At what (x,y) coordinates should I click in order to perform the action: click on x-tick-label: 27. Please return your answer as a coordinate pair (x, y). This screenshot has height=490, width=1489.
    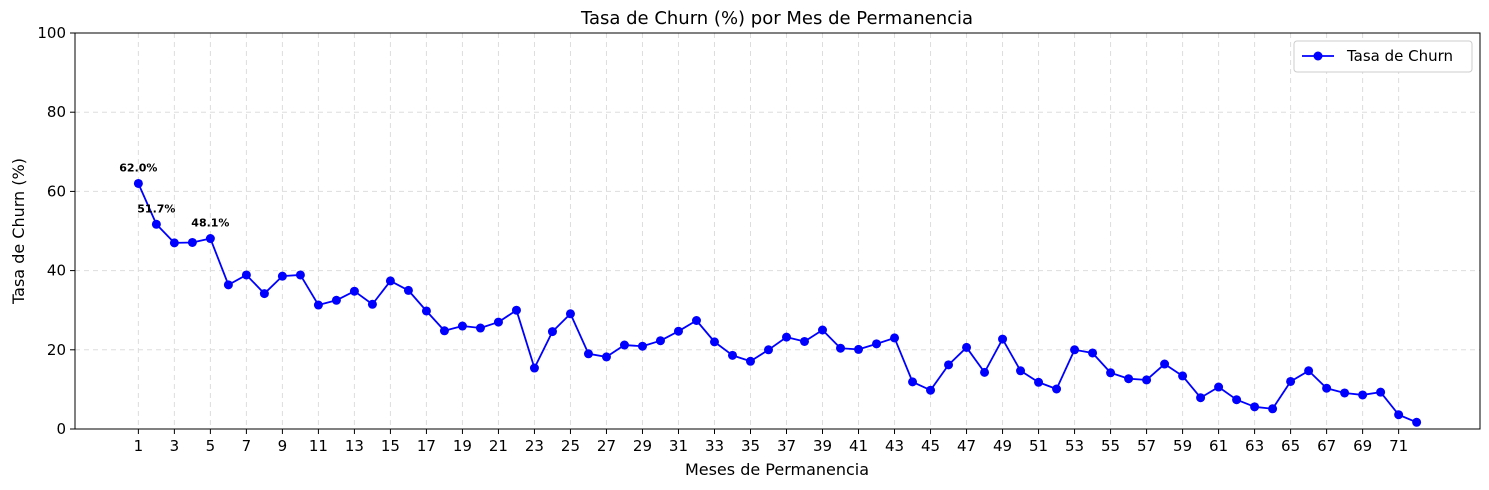
    Looking at the image, I should click on (606, 446).